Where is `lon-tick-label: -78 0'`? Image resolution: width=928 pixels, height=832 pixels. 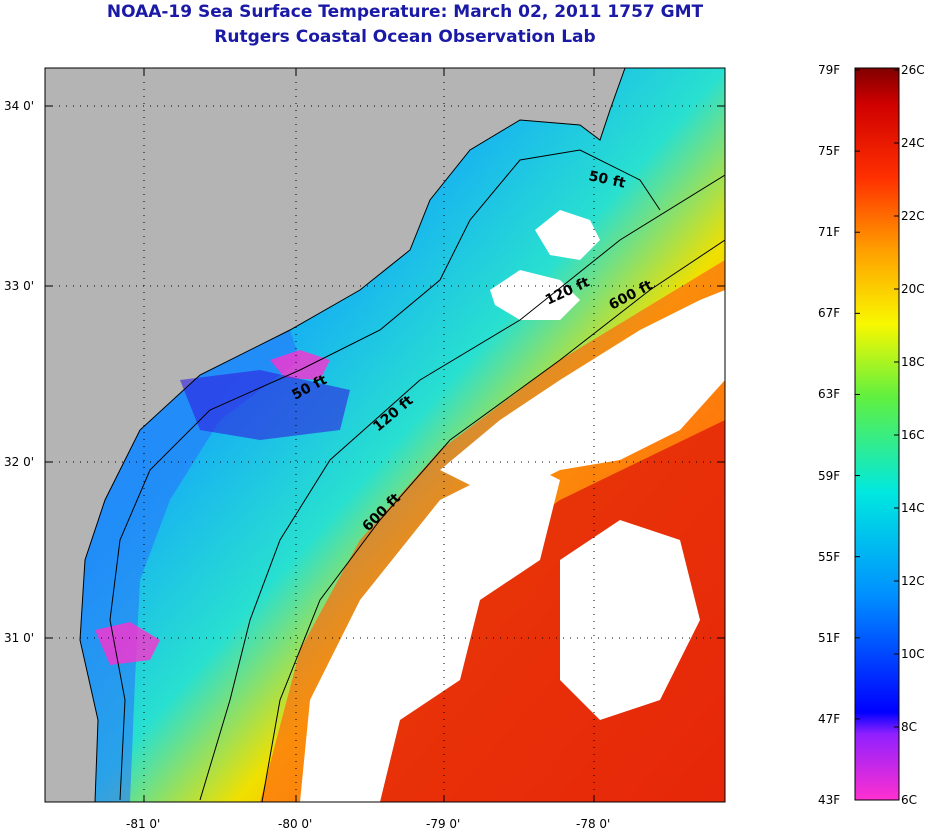 lon-tick-label: -78 0' is located at coordinates (593, 824).